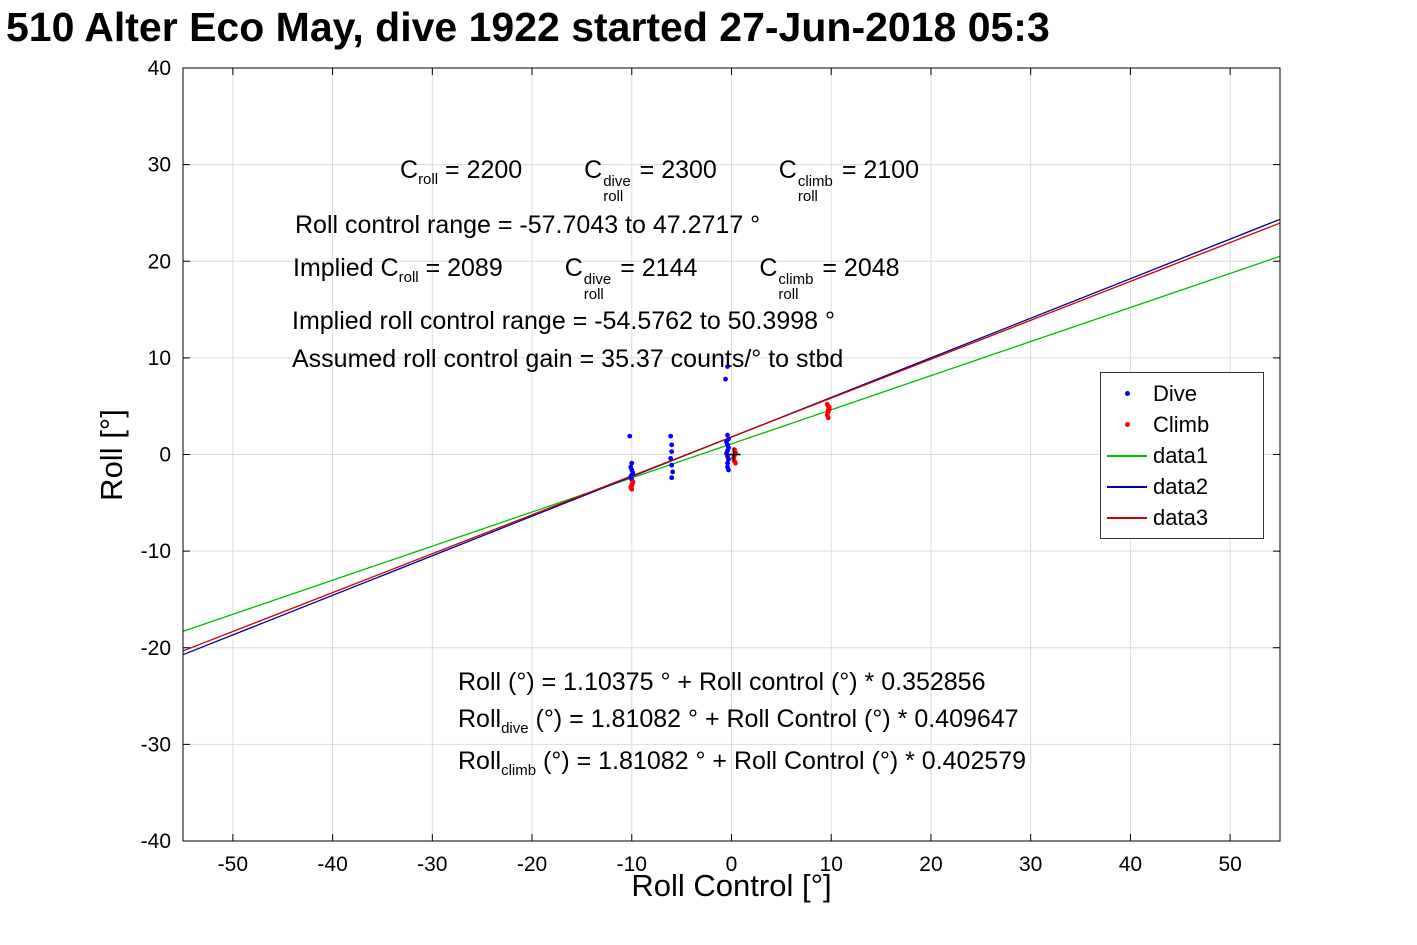  I want to click on legend: Dive Climb data1 data2 data3, so click(1182, 455).